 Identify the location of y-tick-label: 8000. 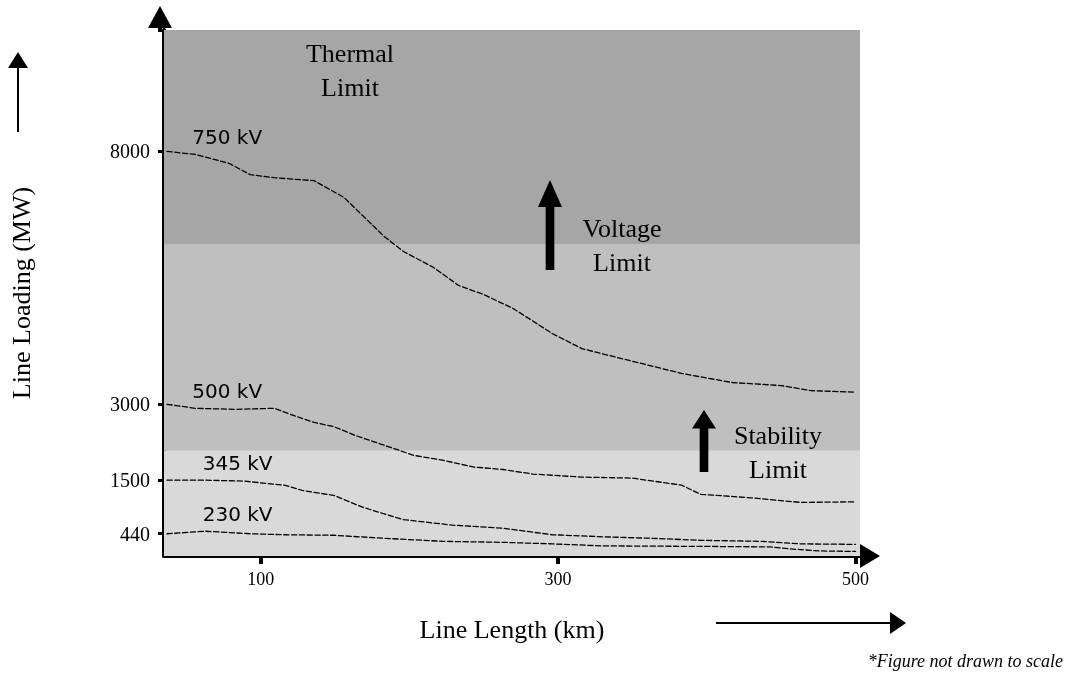
(130, 151).